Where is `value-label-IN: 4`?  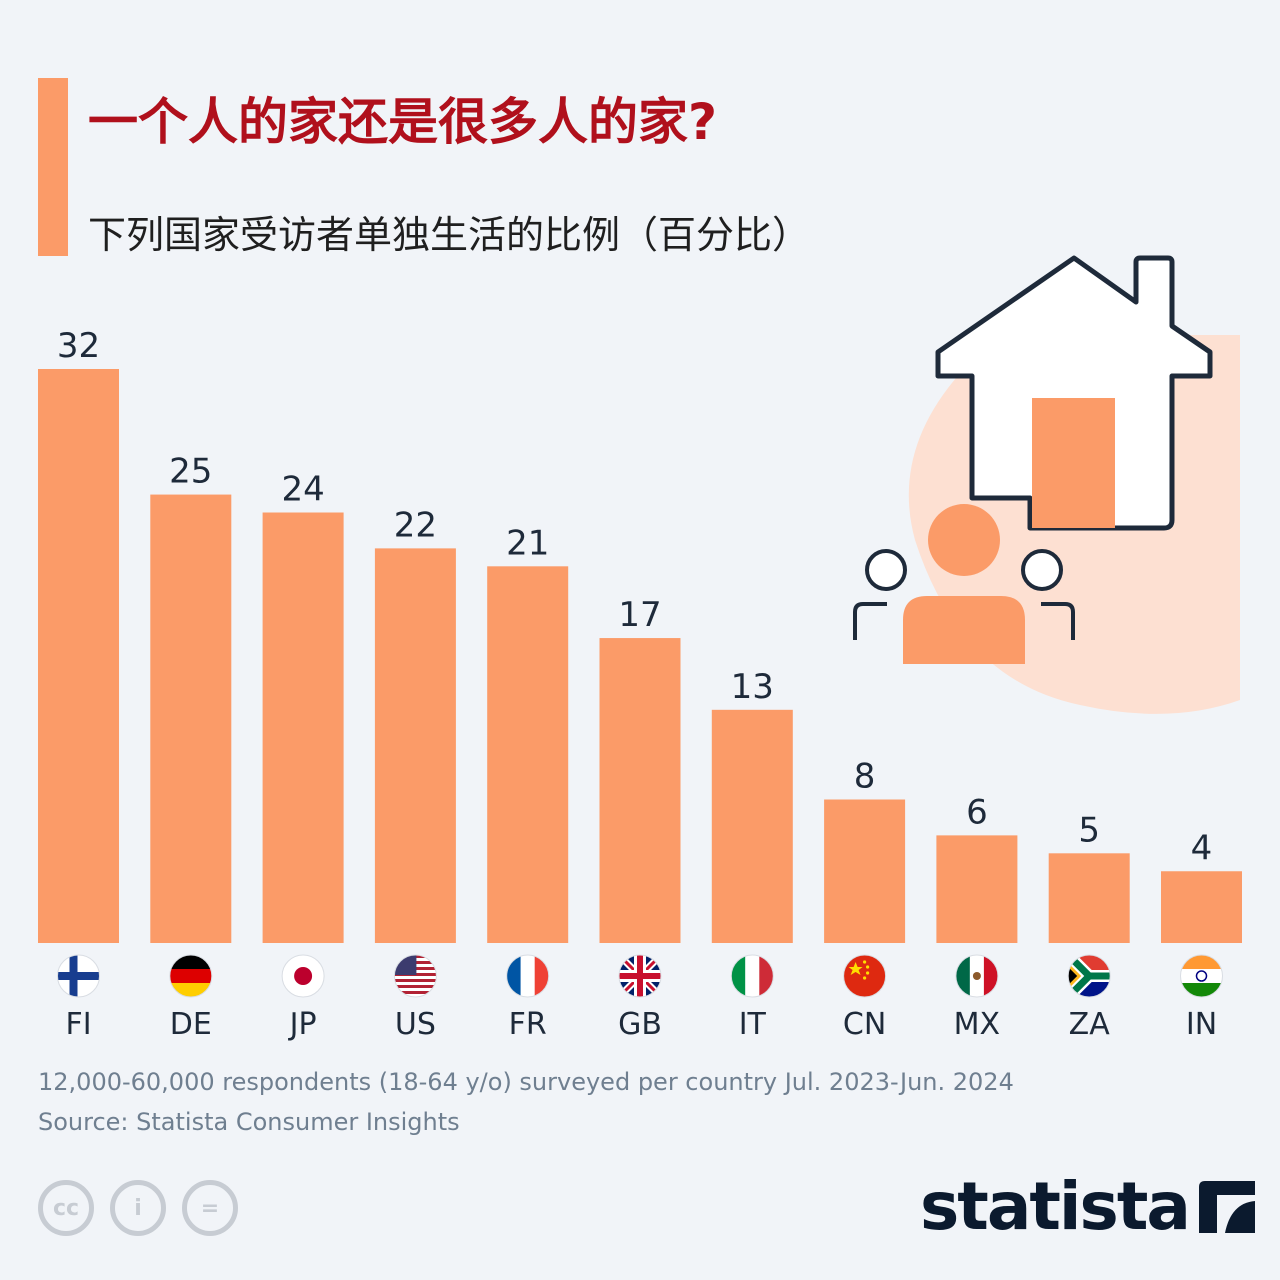
value-label-IN: 4 is located at coordinates (1202, 848).